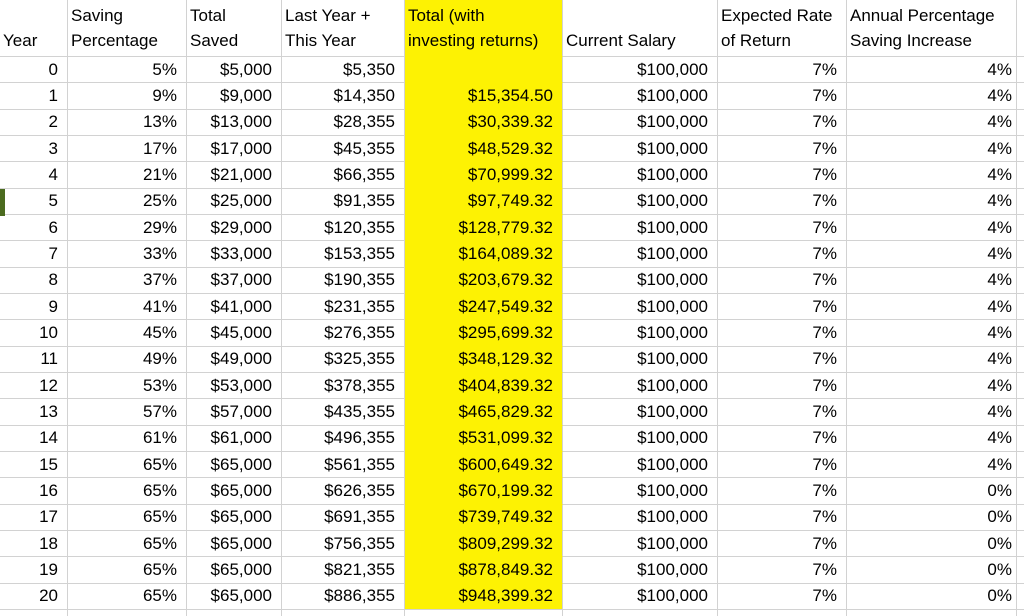 The width and height of the screenshot is (1024, 616). What do you see at coordinates (34, 438) in the screenshot?
I see `cell-year-year-14: 14` at bounding box center [34, 438].